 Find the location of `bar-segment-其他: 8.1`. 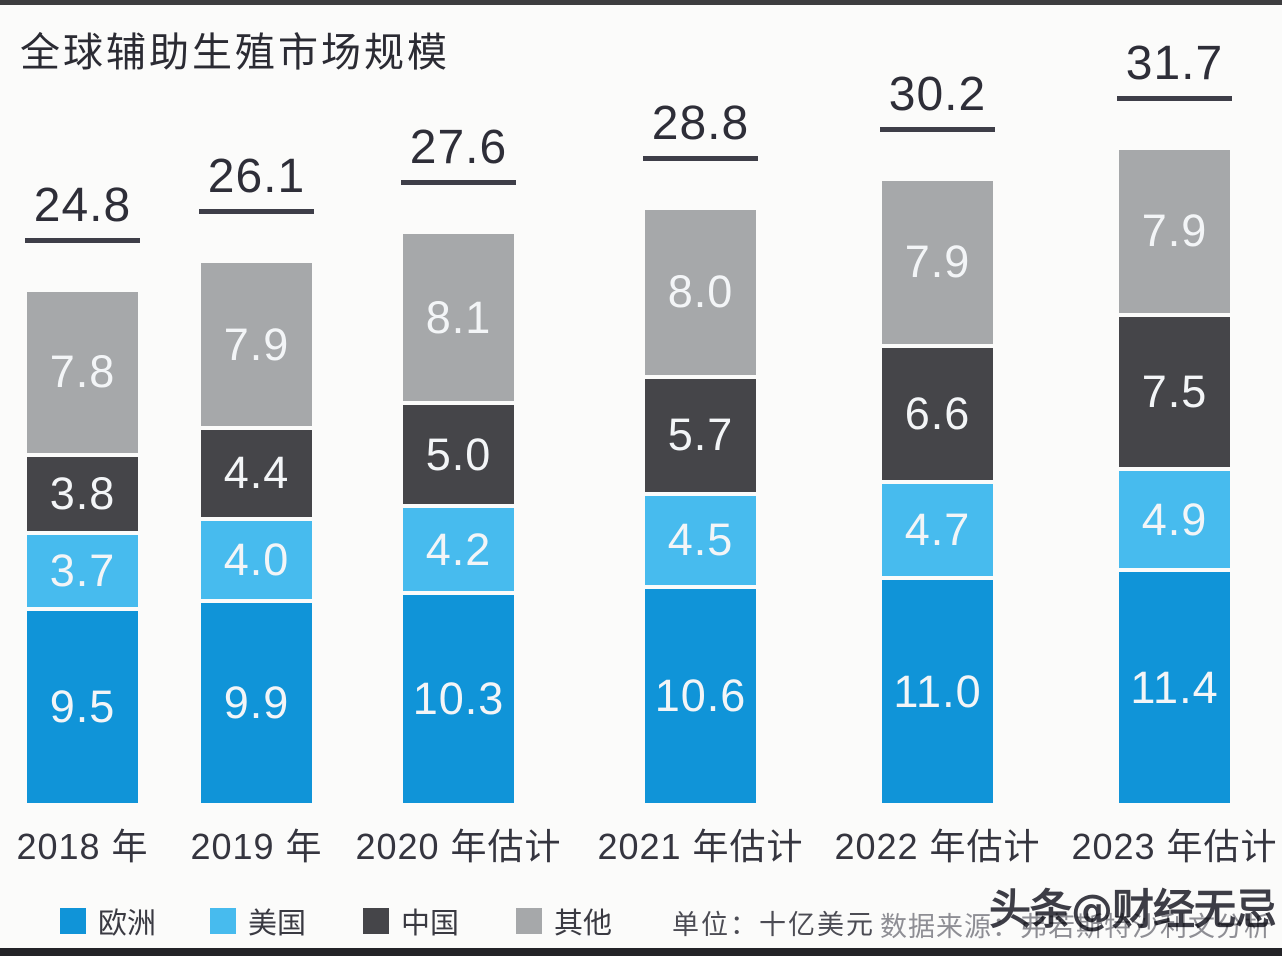

bar-segment-其他: 8.1 is located at coordinates (458, 318).